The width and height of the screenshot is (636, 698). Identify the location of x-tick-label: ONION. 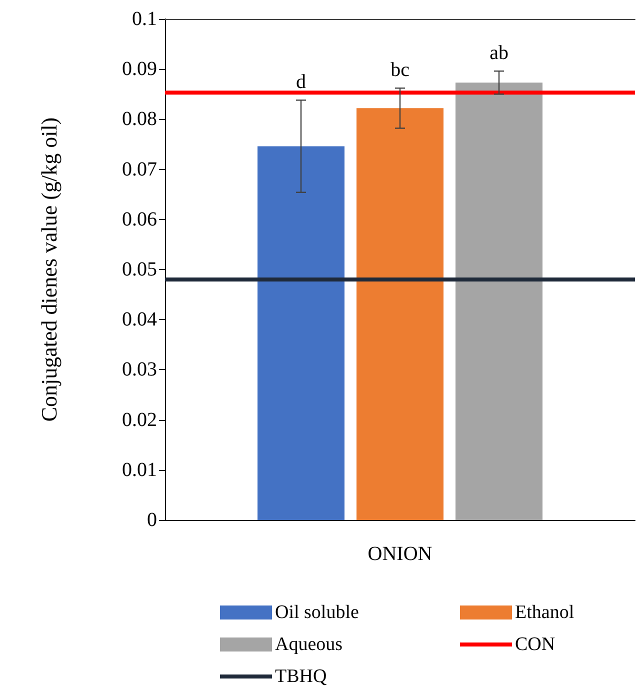
(400, 554).